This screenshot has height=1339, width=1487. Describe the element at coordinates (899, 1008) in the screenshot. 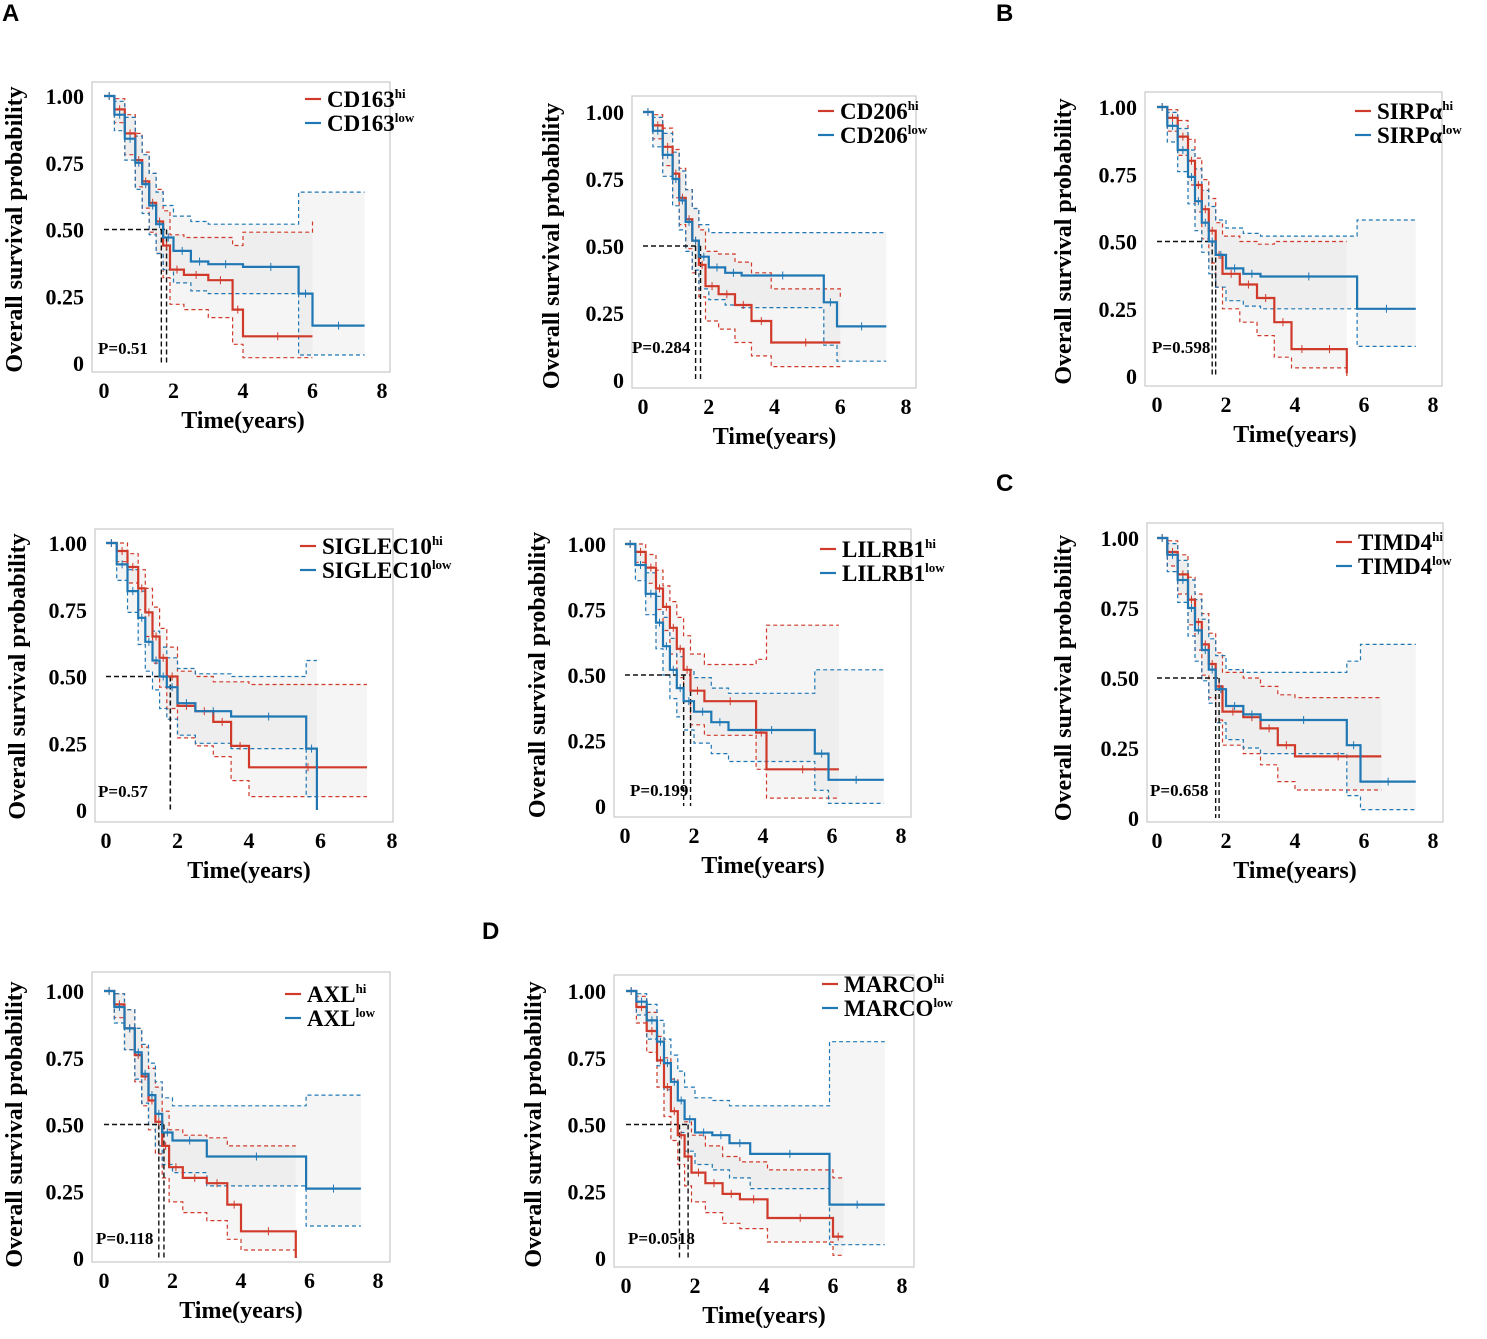

I see `legend-label-low: MARCOlow` at that location.